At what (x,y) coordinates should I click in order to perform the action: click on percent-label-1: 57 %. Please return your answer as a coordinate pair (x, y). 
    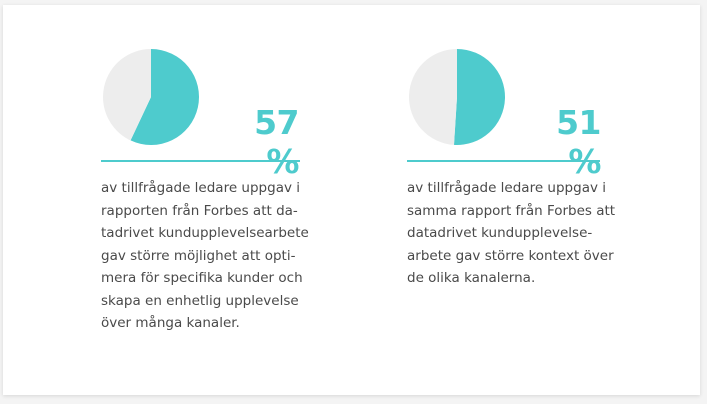
    Looking at the image, I should click on (276, 142).